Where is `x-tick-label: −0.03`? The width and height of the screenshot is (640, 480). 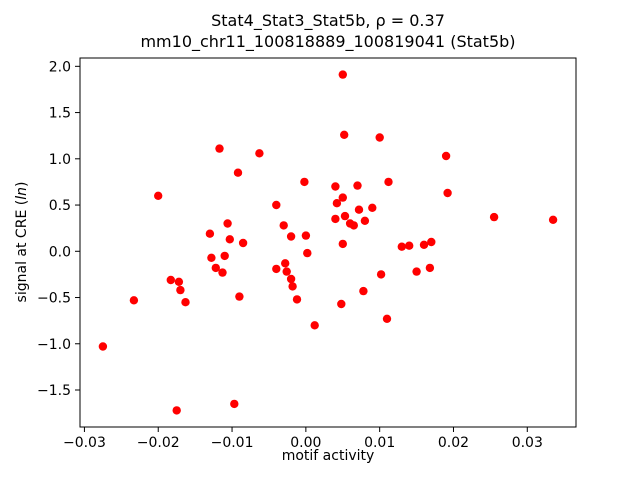
x-tick-label: −0.03 is located at coordinates (84, 443).